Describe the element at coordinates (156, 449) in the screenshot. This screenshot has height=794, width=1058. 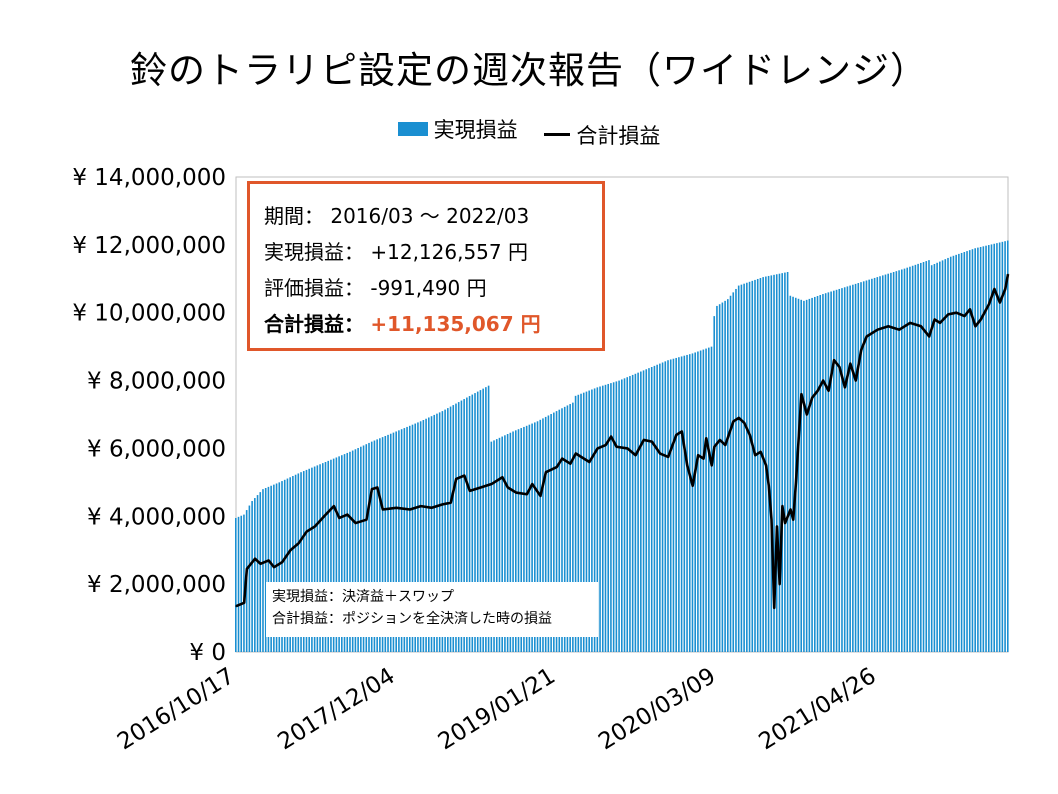
I see `y-tick-label: ¥ 6,000,000` at that location.